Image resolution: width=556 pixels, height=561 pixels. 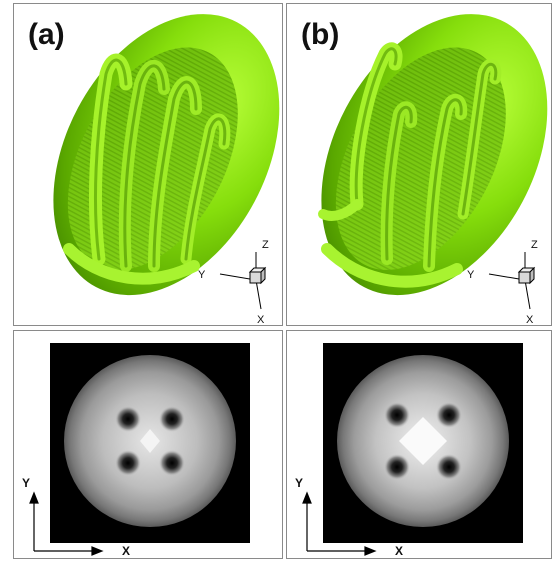 I want to click on axes-2d-right, so click(x=339, y=523).